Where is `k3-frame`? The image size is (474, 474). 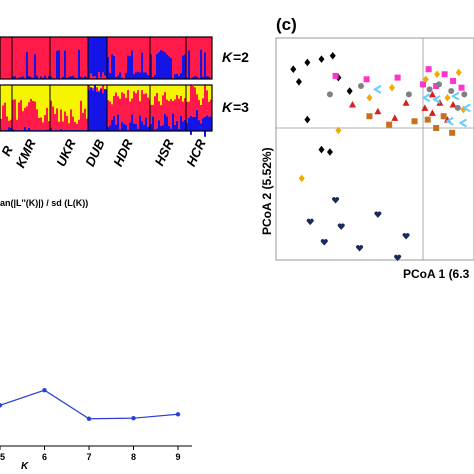
k3-frame is located at coordinates (106, 108).